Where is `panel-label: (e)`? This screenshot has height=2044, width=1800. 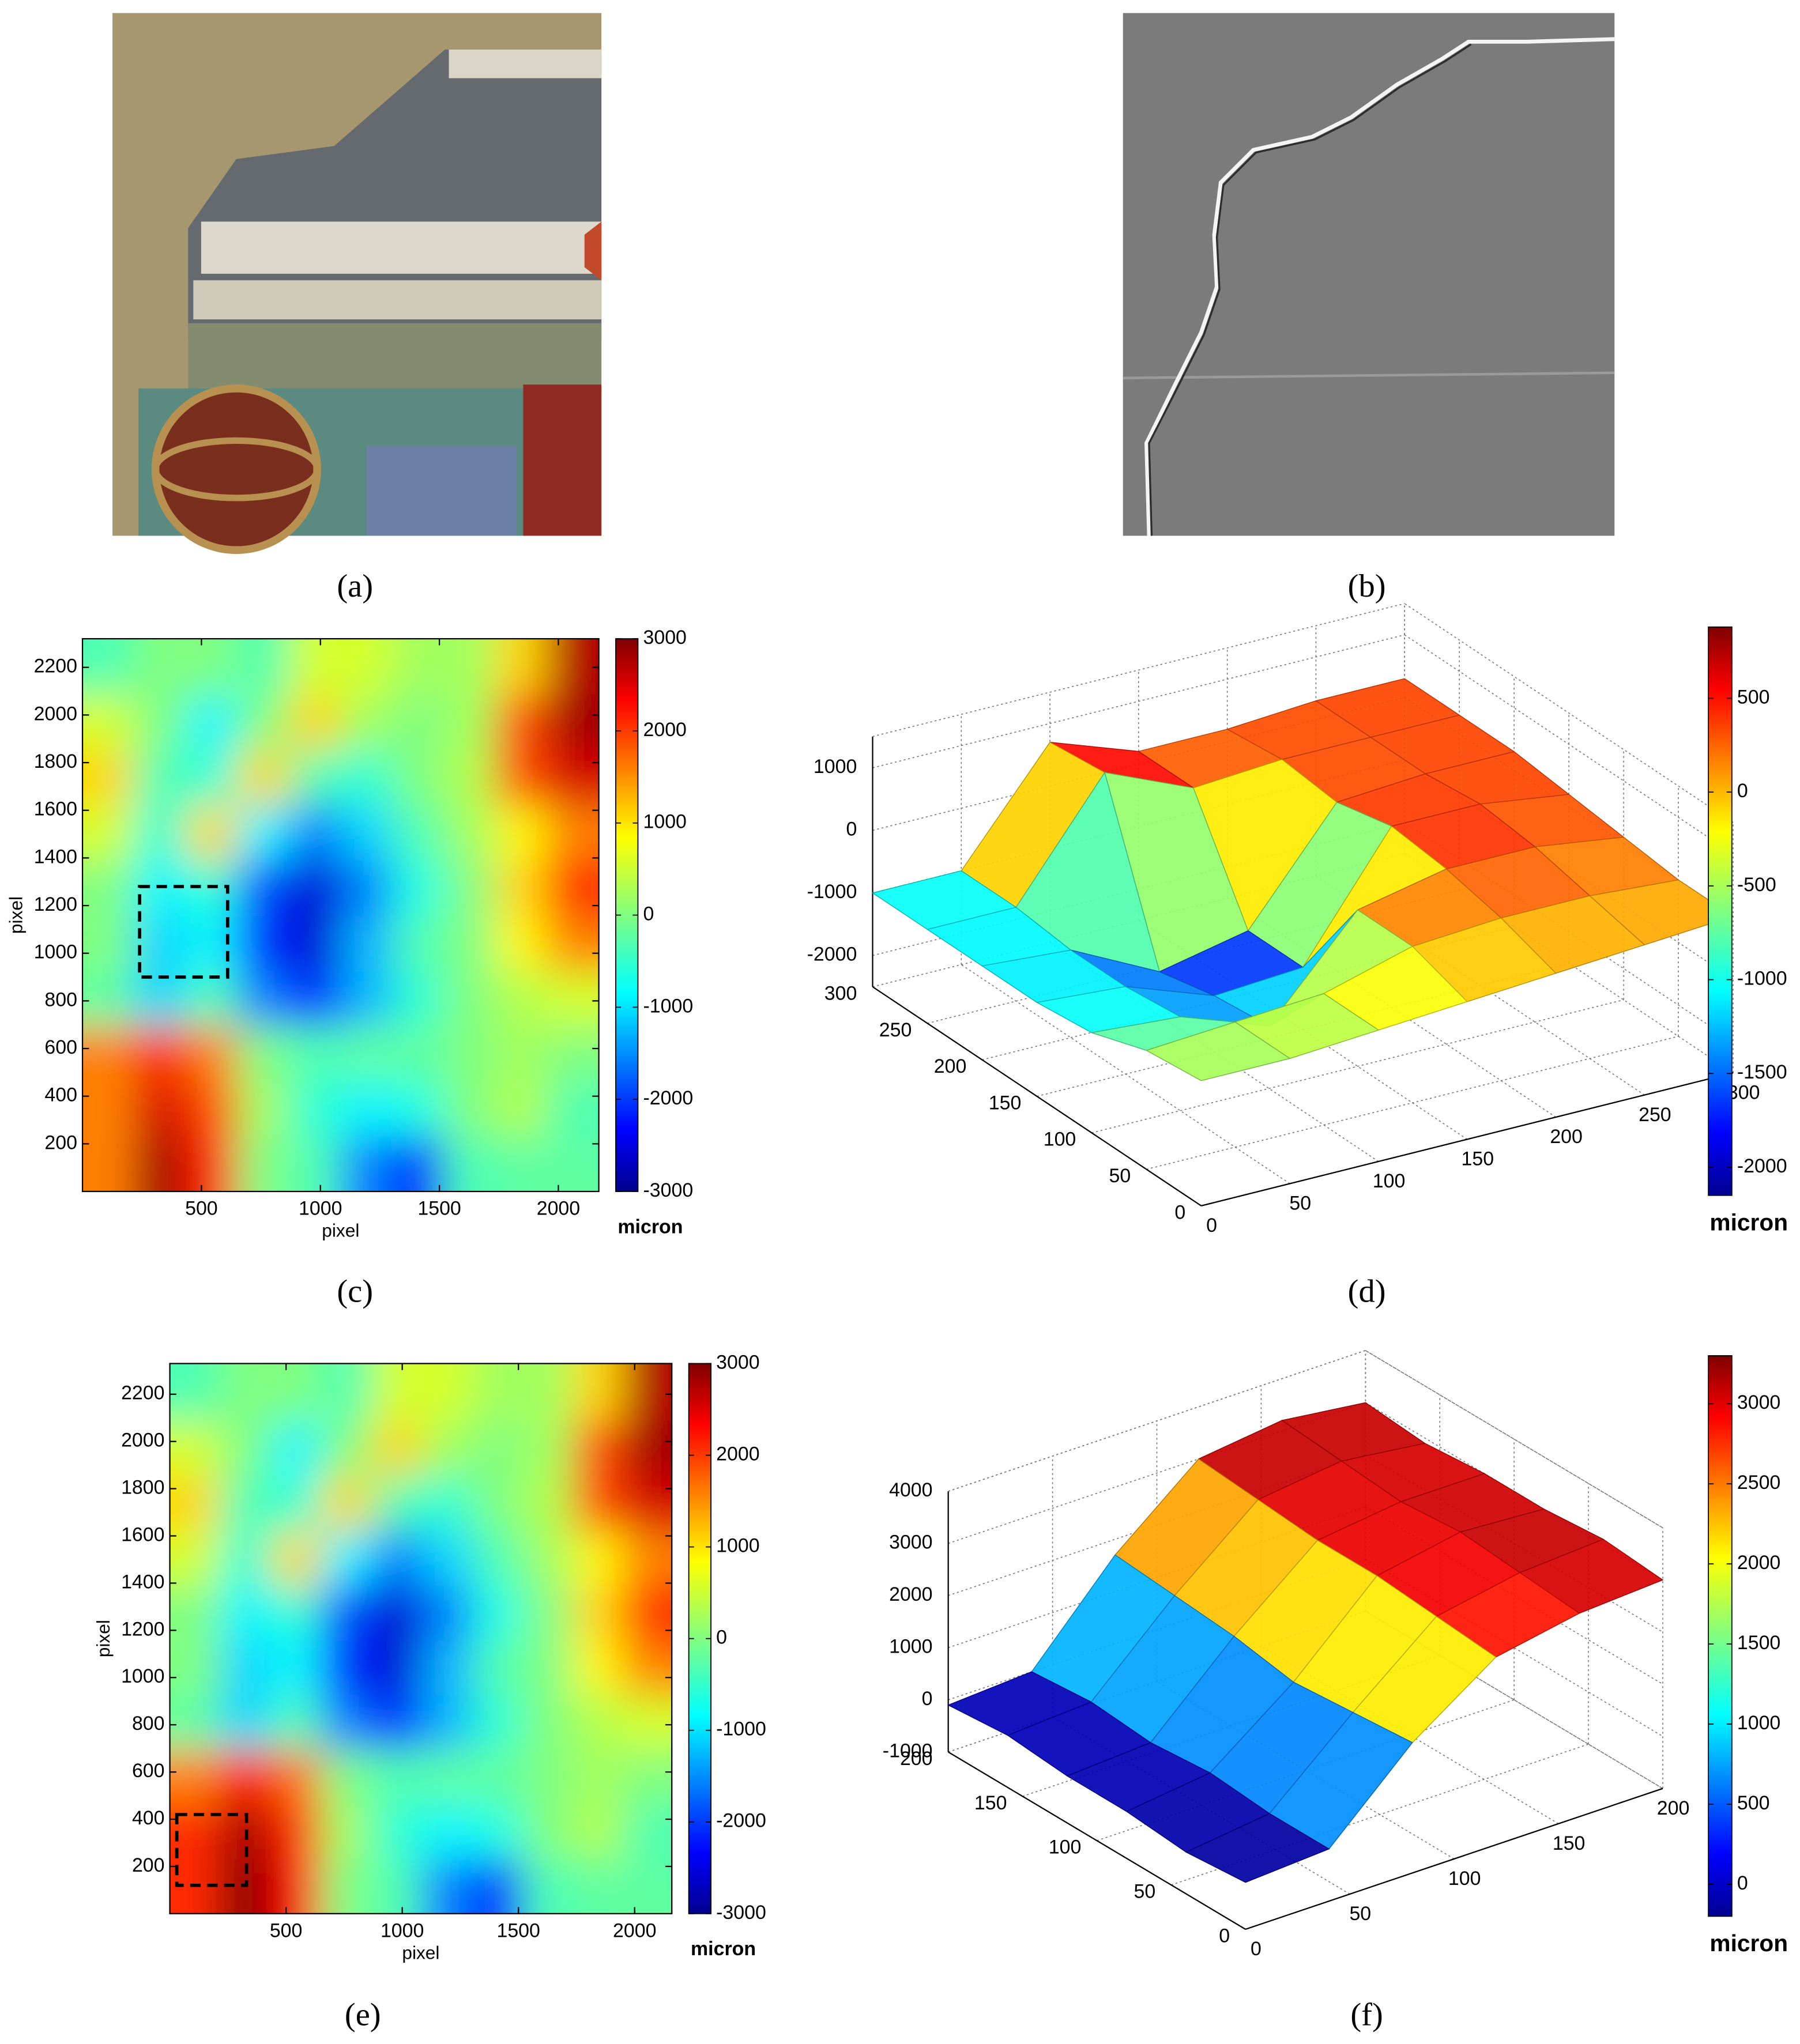 panel-label: (e) is located at coordinates (363, 2015).